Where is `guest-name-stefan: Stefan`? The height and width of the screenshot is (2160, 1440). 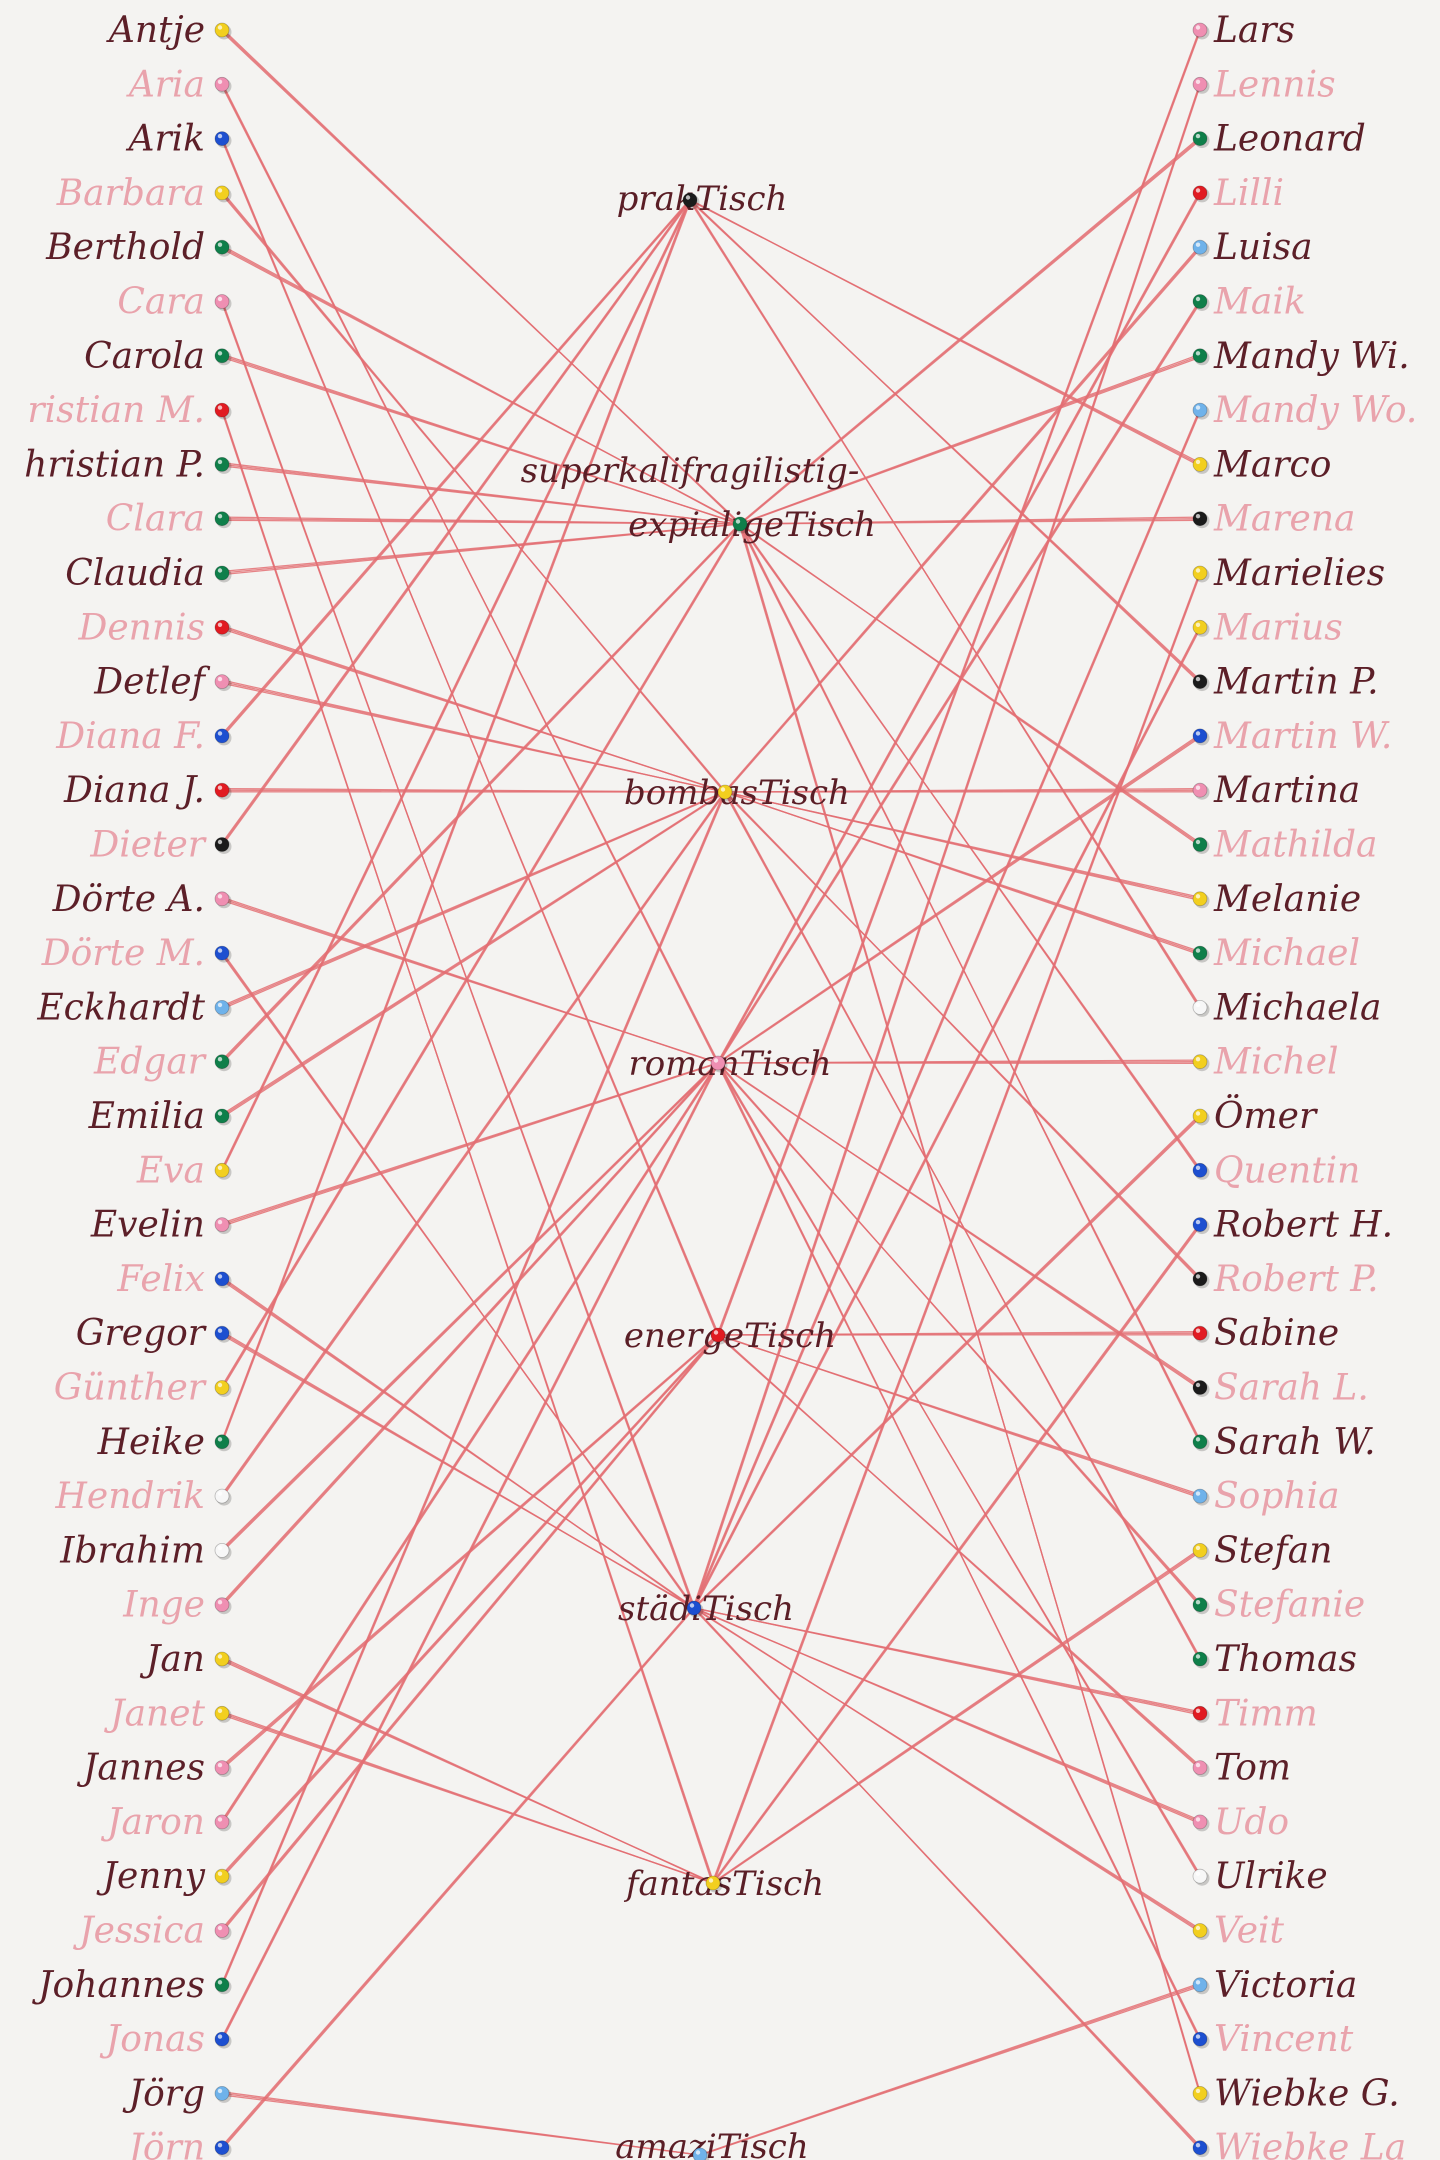
guest-name-stefan: Stefan is located at coordinates (1273, 1550).